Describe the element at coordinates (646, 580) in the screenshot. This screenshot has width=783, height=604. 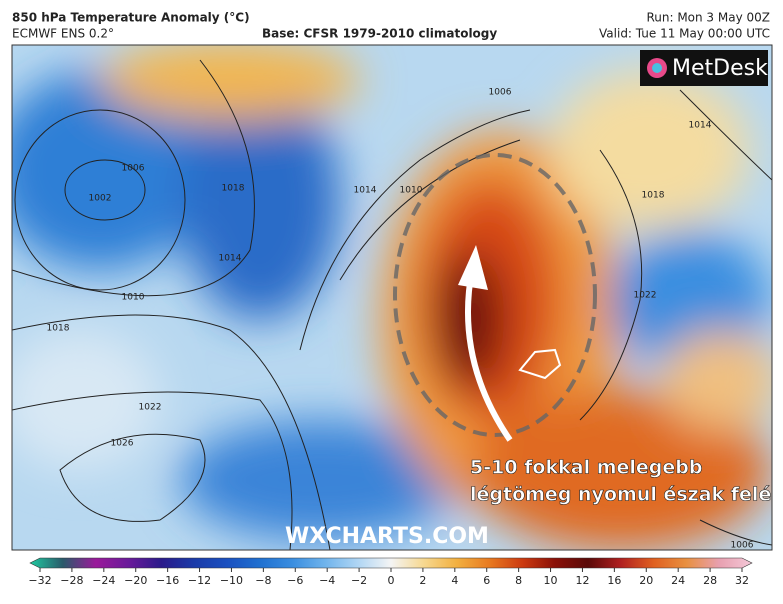
I see `colorbar-tick-label: 20` at that location.